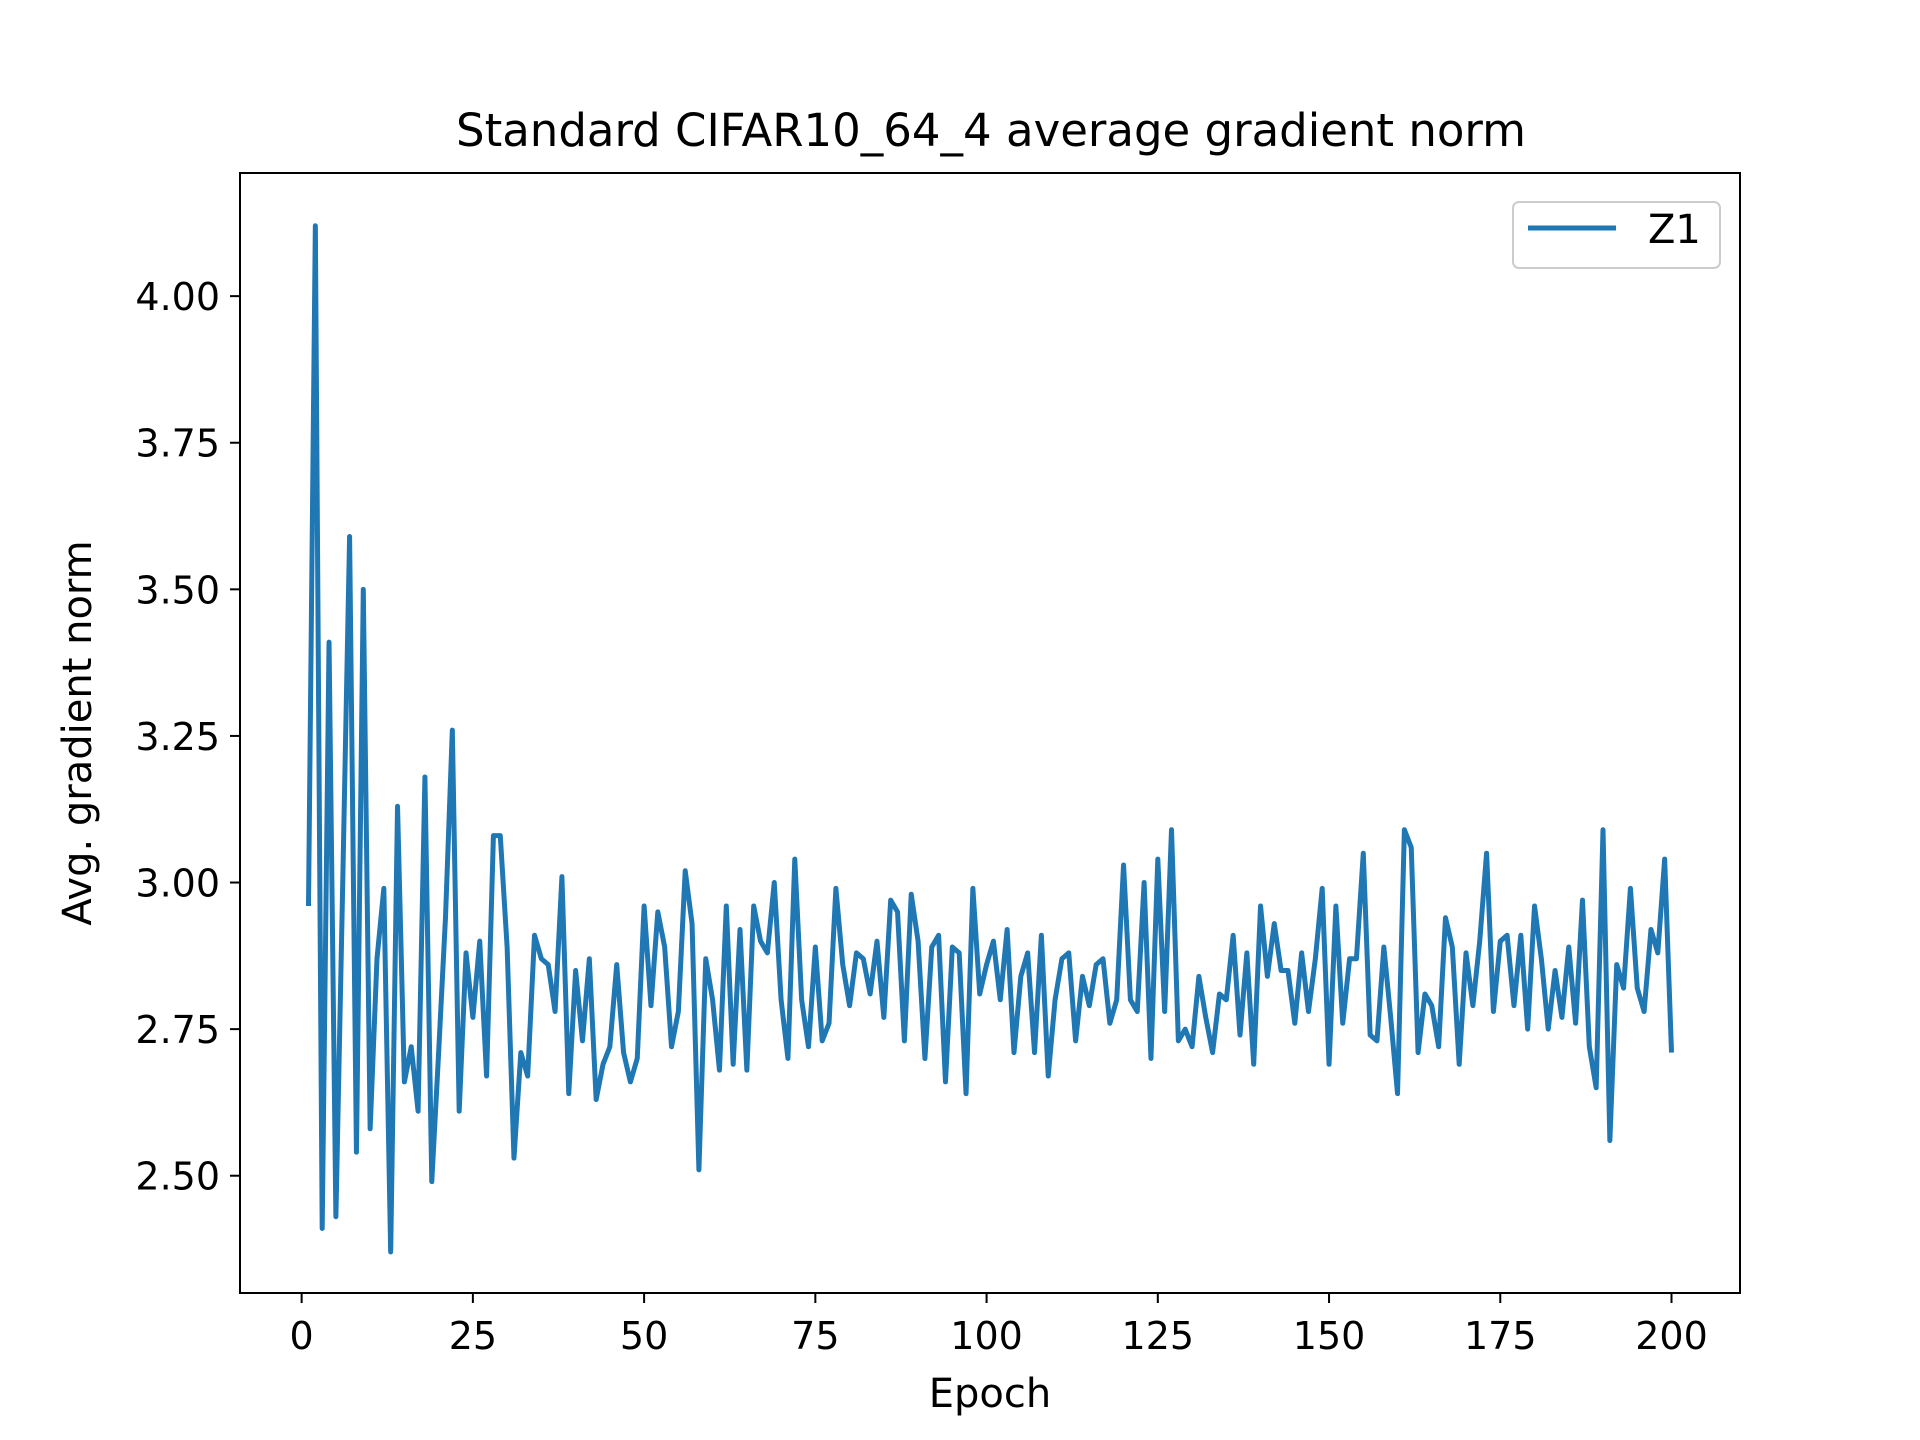 The height and width of the screenshot is (1440, 1920). I want to click on y-tick-label: 2.75, so click(177, 1030).